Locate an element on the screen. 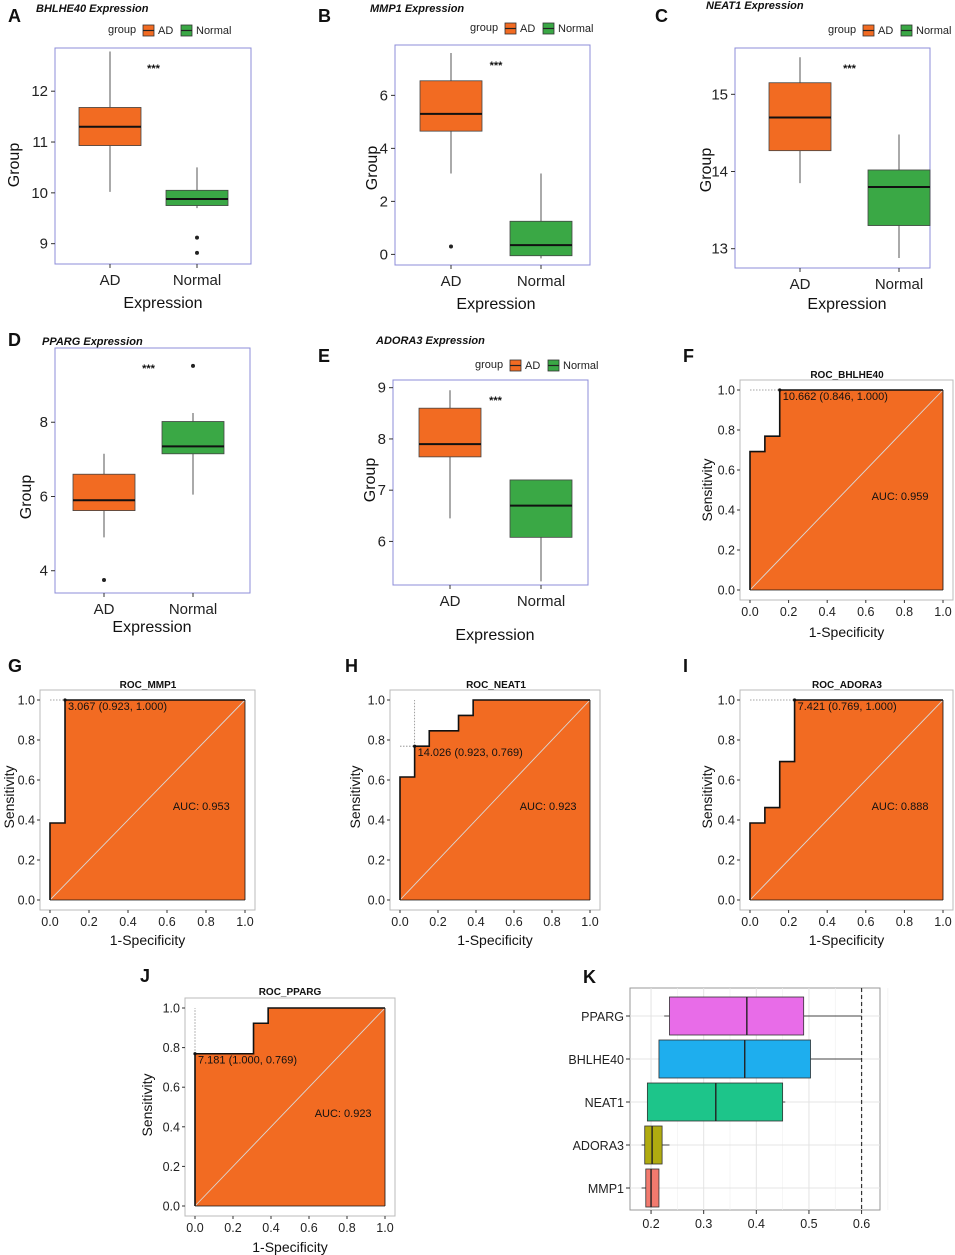 This screenshot has height=1255, width=955. y-tick-label: PPARG is located at coordinates (602, 1017).